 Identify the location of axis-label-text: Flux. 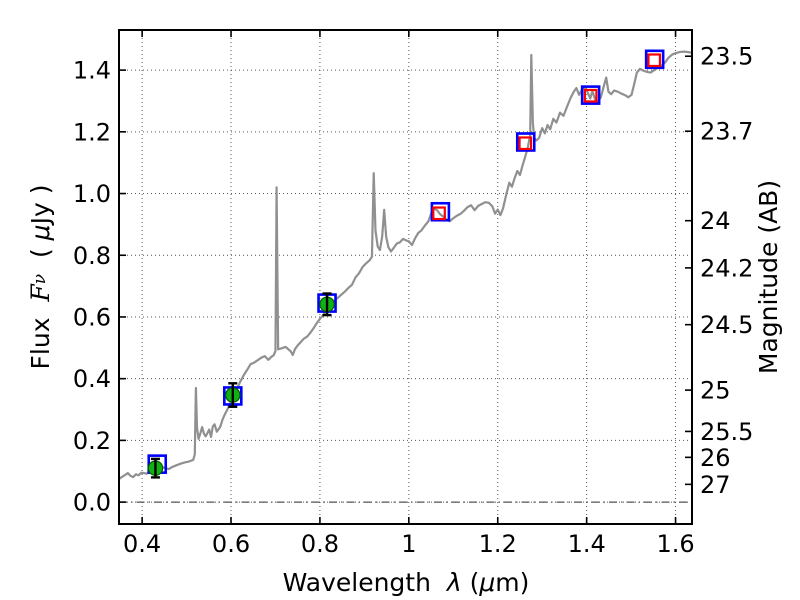
(40, 335).